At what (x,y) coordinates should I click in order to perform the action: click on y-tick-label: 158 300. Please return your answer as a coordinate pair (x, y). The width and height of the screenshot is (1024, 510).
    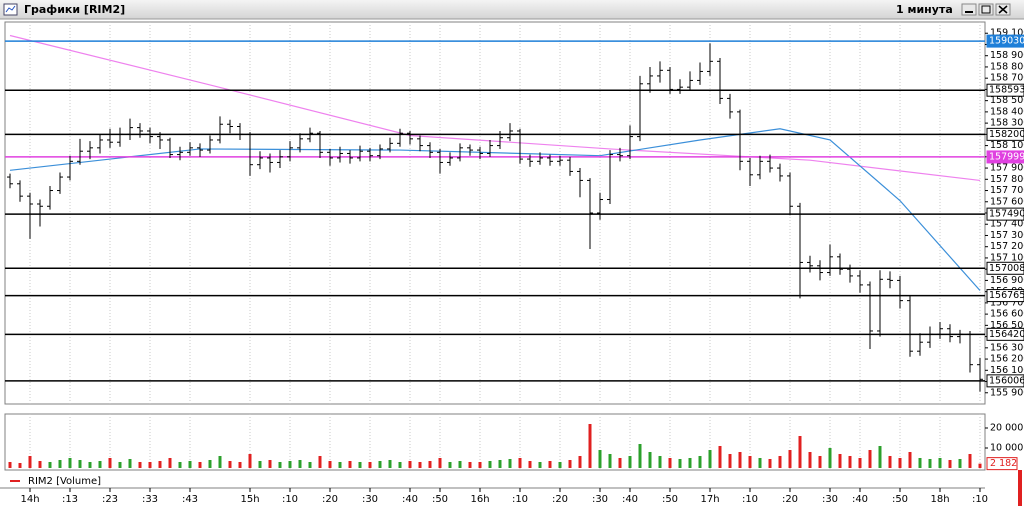
    Looking at the image, I should click on (1007, 123).